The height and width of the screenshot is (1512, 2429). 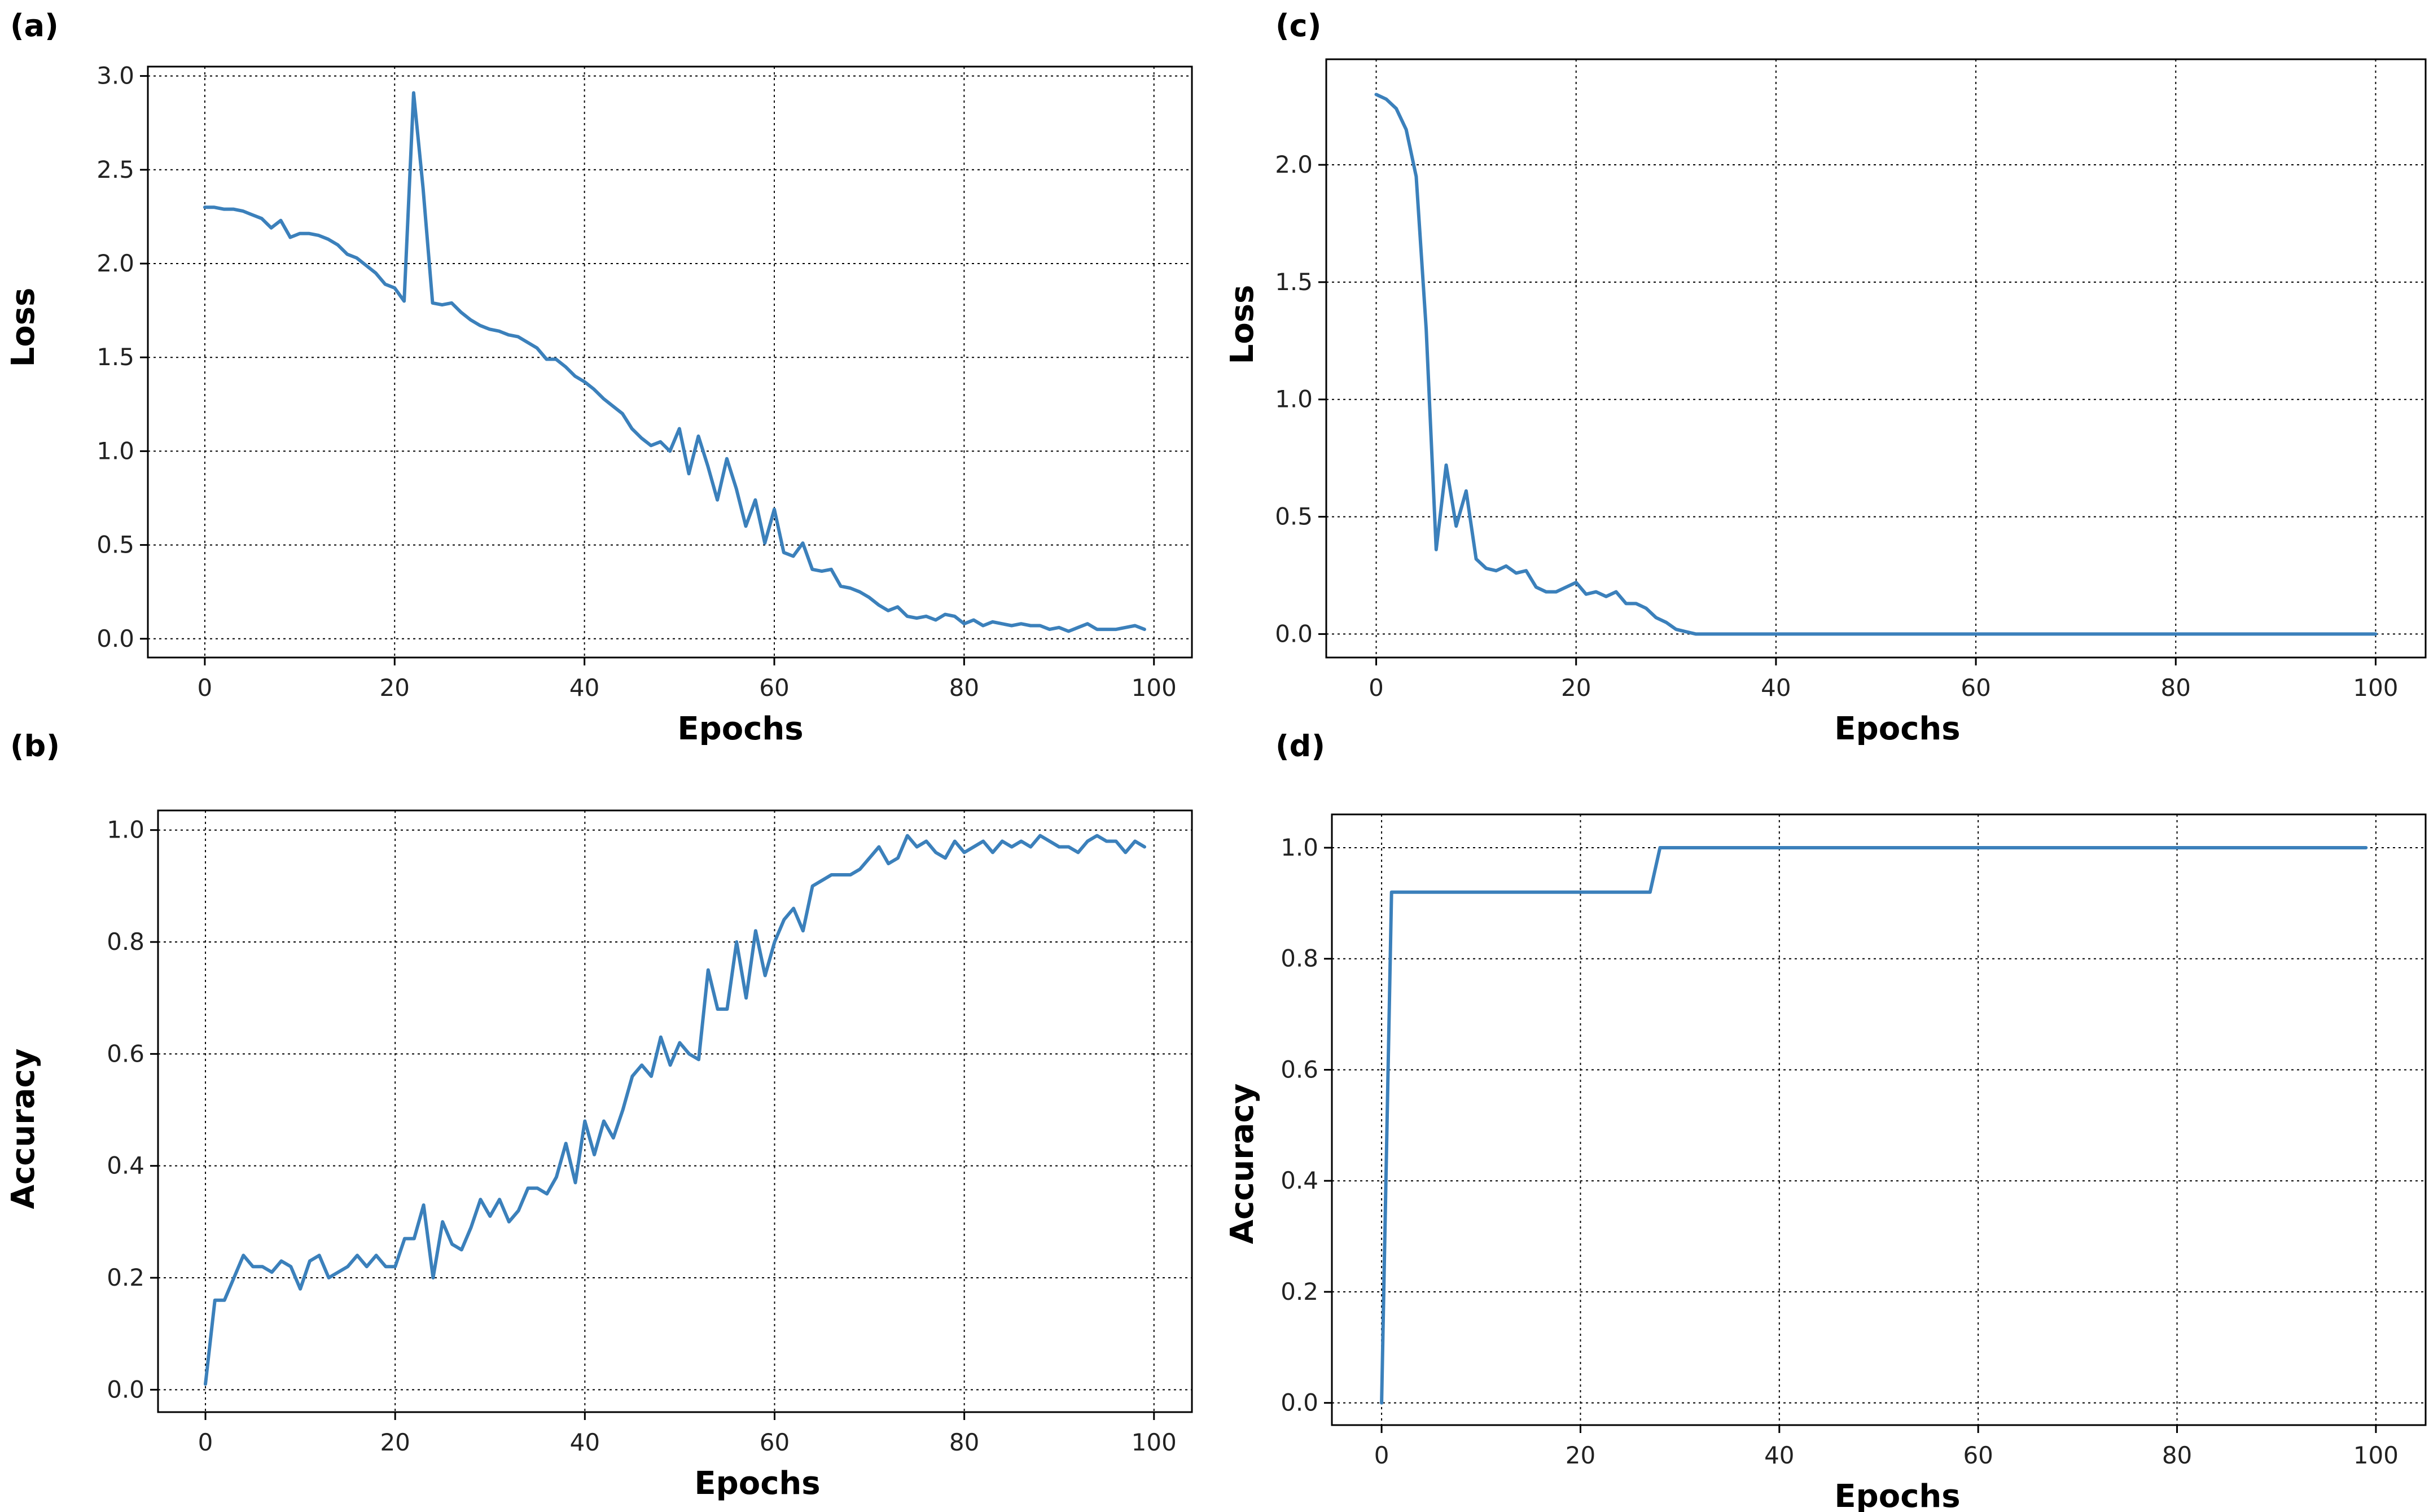 What do you see at coordinates (35, 749) in the screenshot?
I see `panel-label: (b)` at bounding box center [35, 749].